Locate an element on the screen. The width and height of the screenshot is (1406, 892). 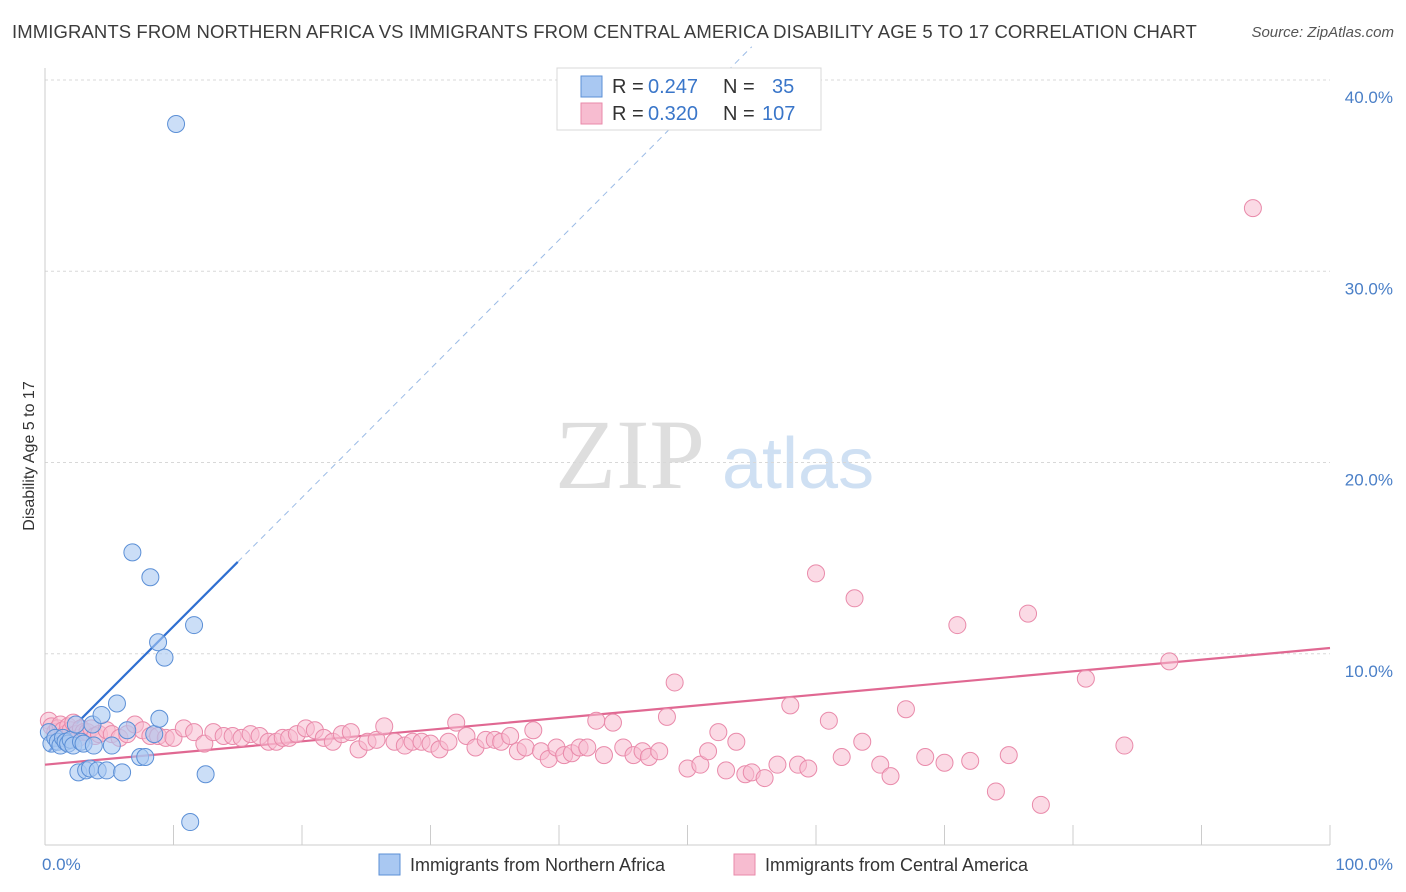
watermark-atlas: atlas is located at coordinates (798, 464).